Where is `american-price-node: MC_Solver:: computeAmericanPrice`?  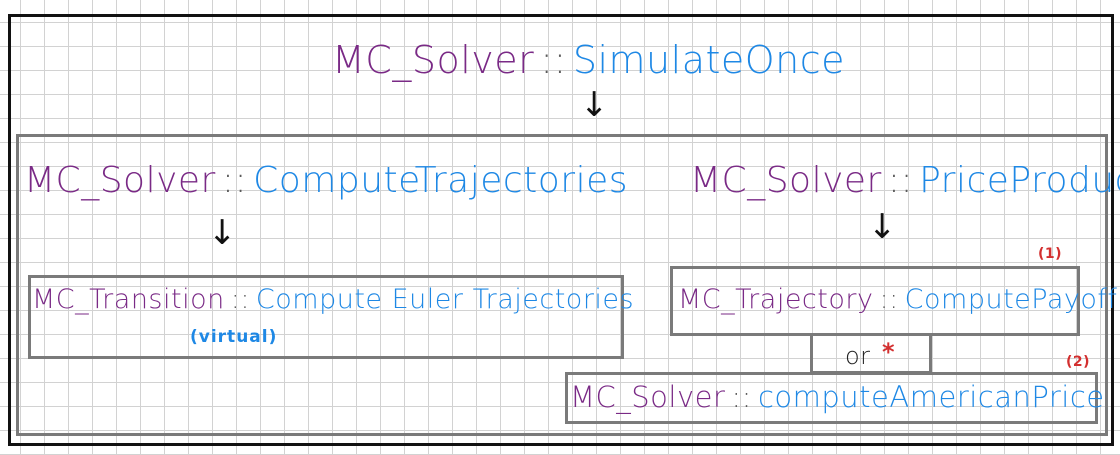
american-price-node: MC_Solver:: computeAmericanPrice is located at coordinates (837, 397).